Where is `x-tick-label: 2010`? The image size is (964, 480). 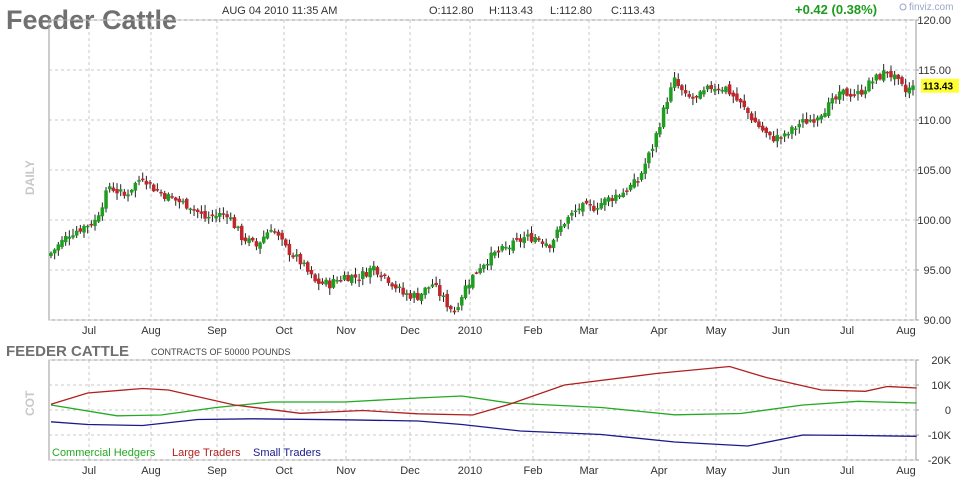
x-tick-label: 2010 is located at coordinates (470, 471).